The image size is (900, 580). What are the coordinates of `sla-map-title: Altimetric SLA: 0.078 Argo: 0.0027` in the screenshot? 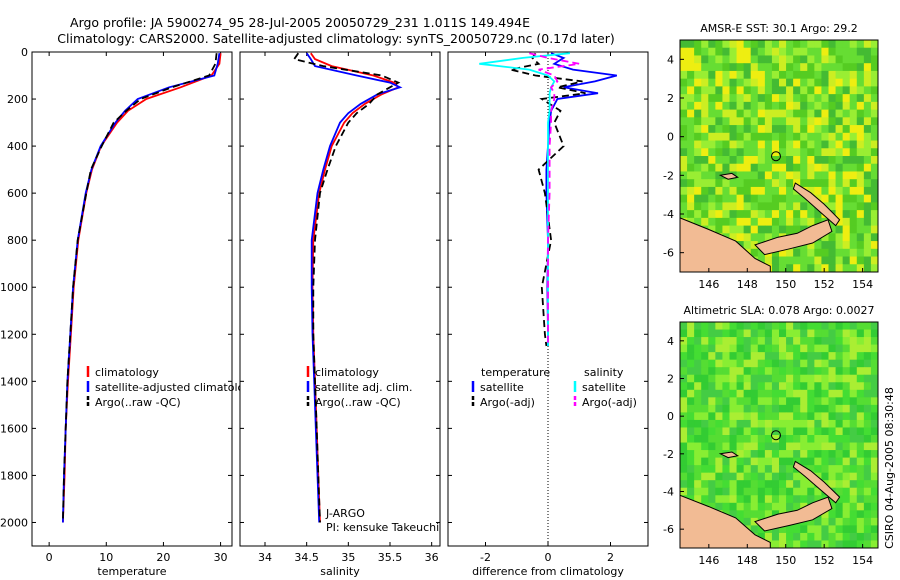 It's located at (778, 310).